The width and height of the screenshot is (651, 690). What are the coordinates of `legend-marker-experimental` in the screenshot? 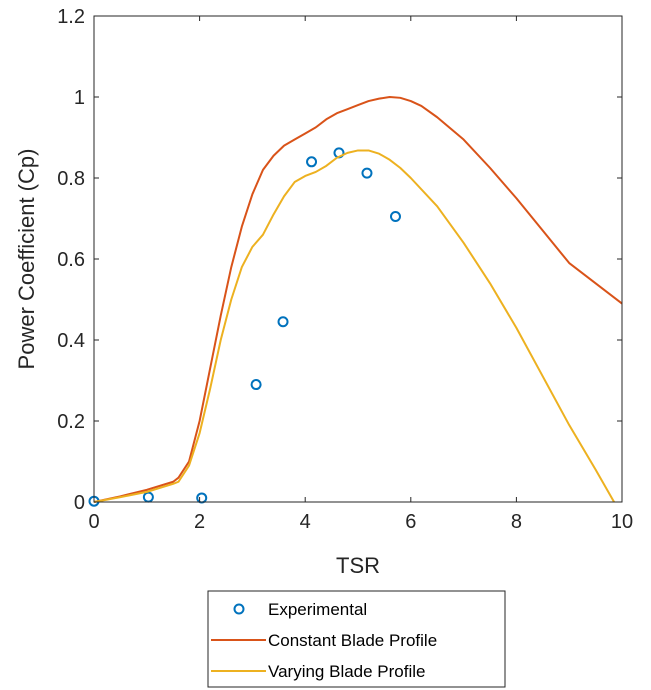 It's located at (239, 609).